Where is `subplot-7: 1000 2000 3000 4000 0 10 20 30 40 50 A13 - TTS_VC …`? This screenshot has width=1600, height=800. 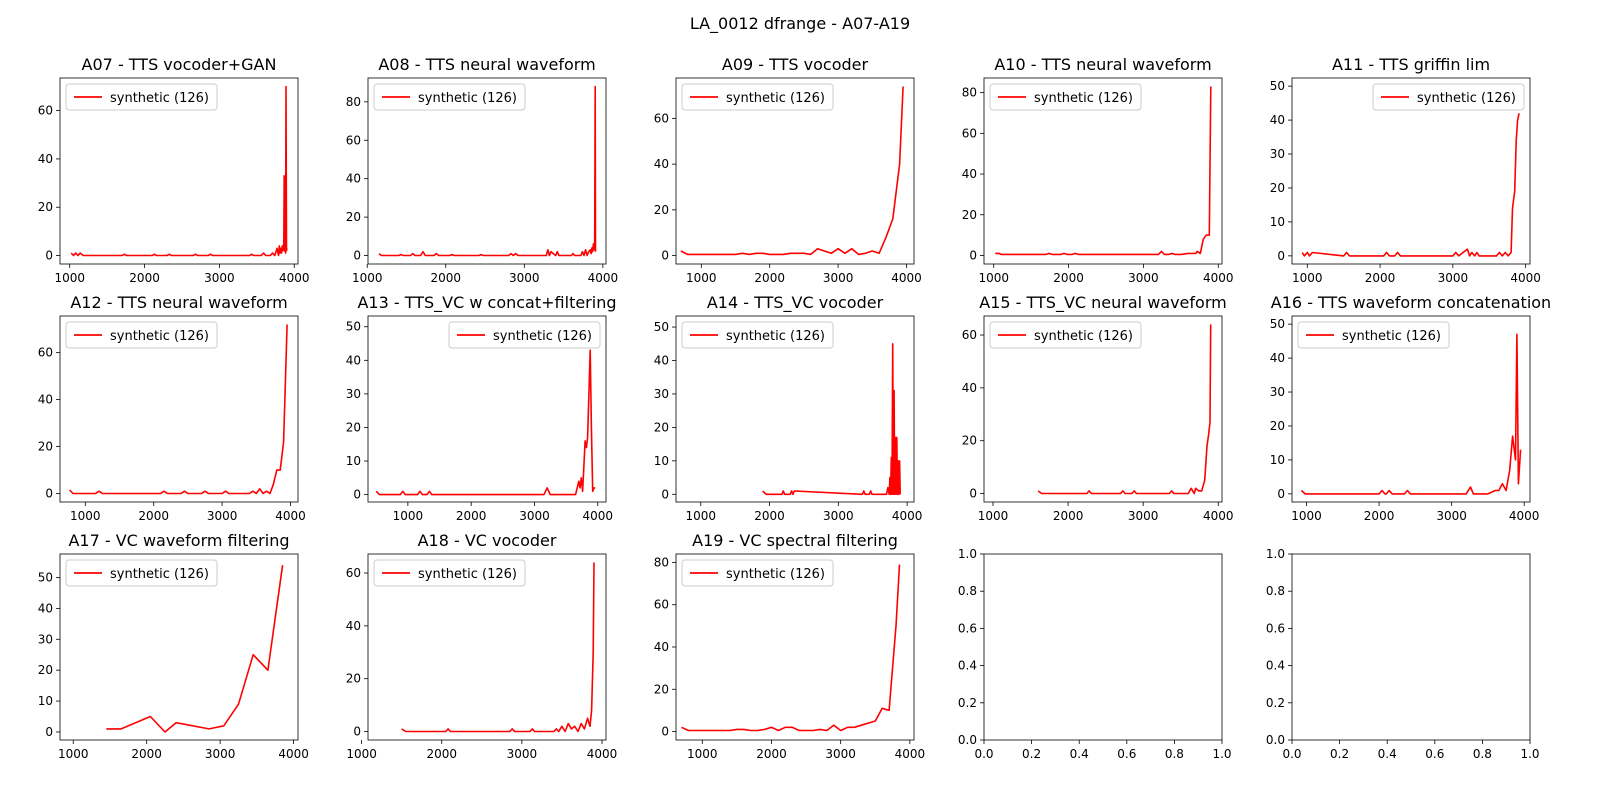
subplot-7: 1000 2000 3000 4000 0 10 20 30 40 50 A13 - TTS_VC … is located at coordinates (481, 408).